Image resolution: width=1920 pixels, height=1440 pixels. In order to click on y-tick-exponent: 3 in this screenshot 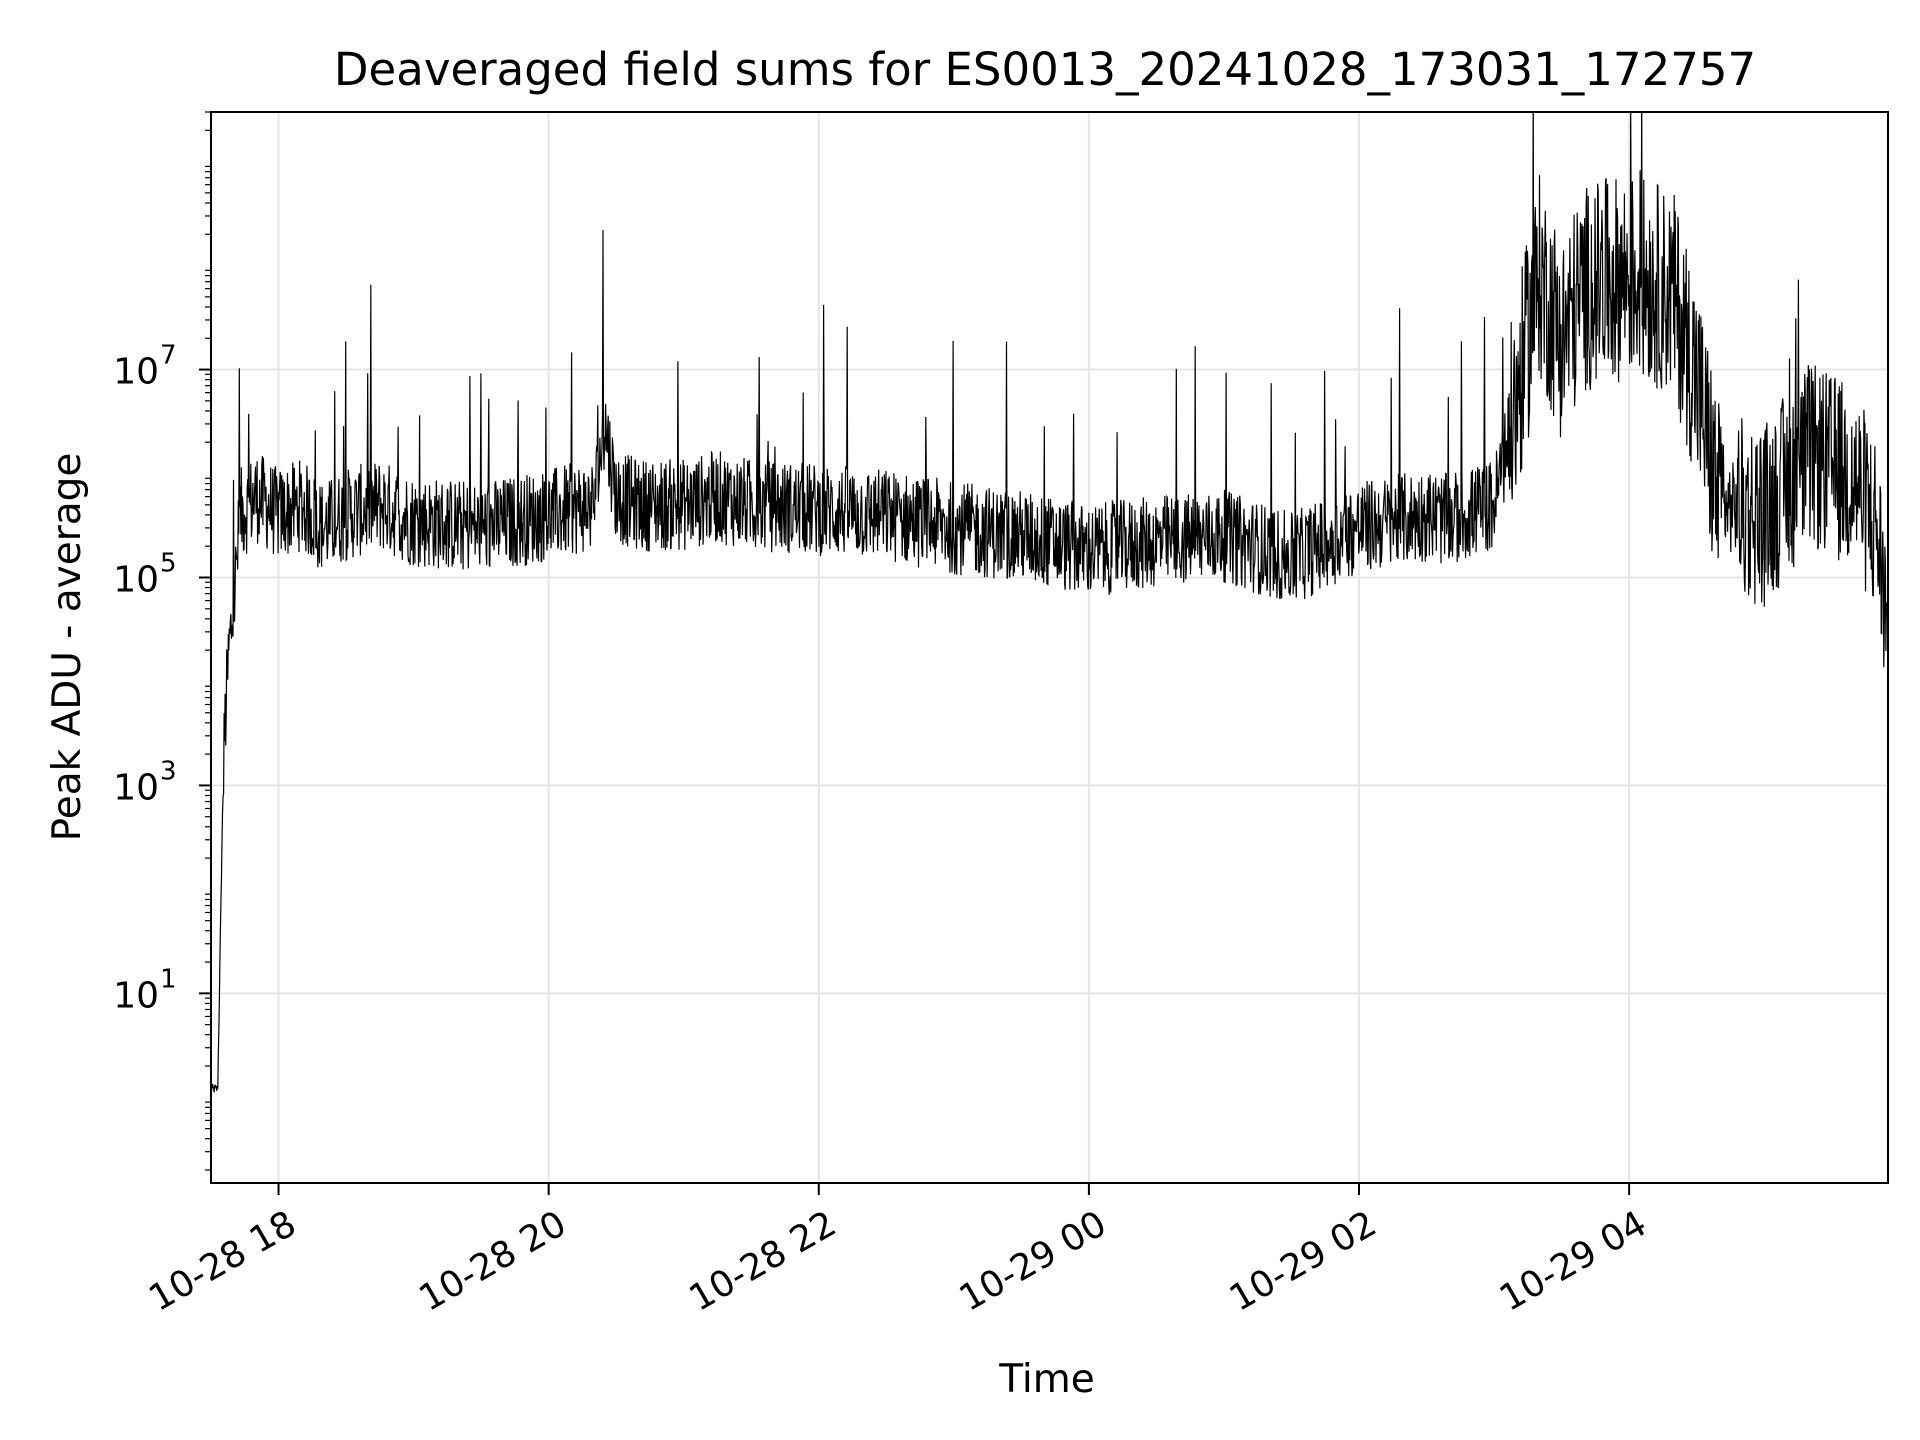, I will do `click(168, 771)`.